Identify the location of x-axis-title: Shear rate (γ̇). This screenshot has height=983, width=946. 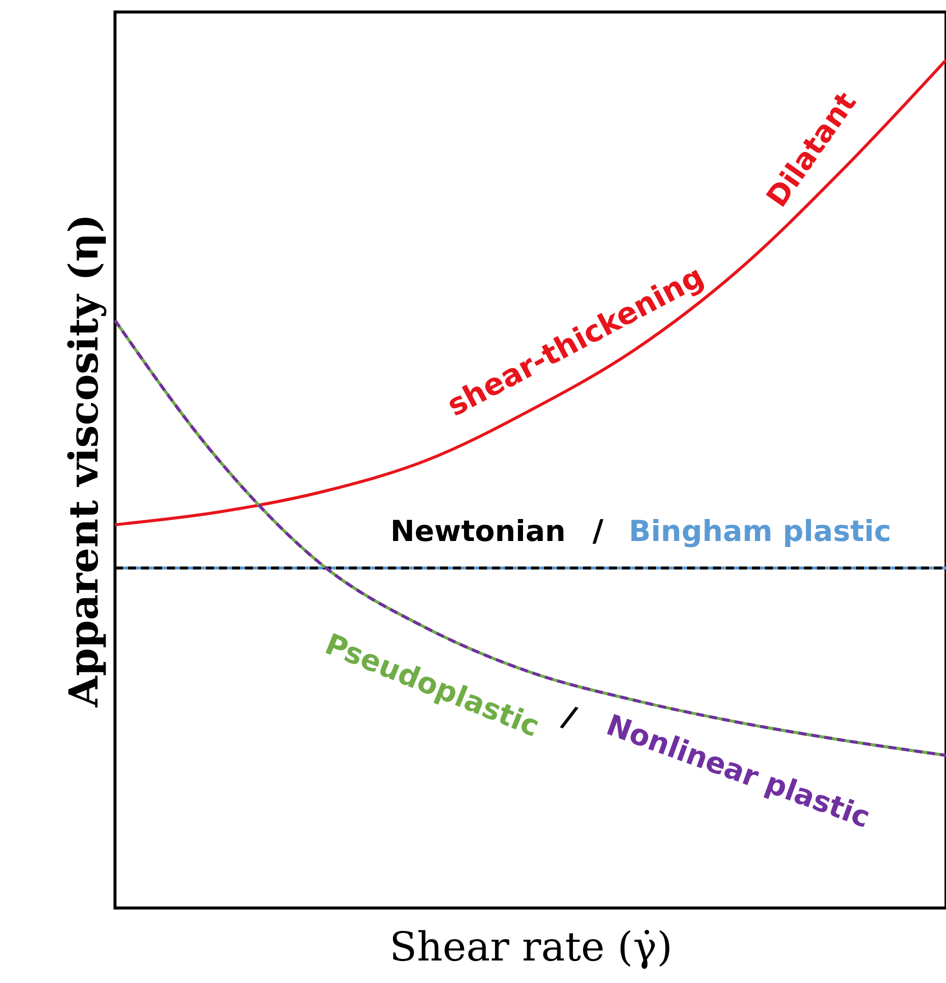
(531, 947).